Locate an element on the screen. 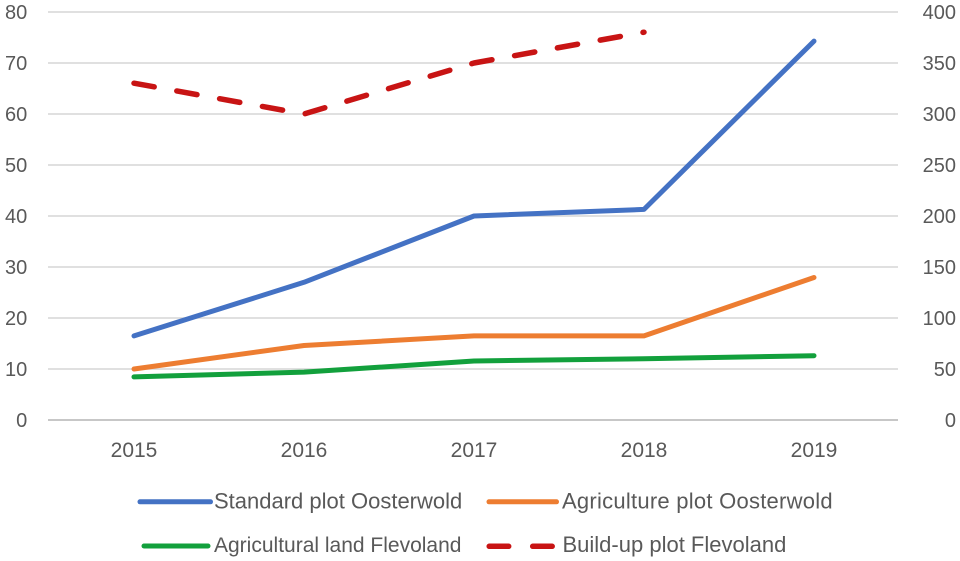  svg-text: Agriculture plot Oosterwold is located at coordinates (697, 501).